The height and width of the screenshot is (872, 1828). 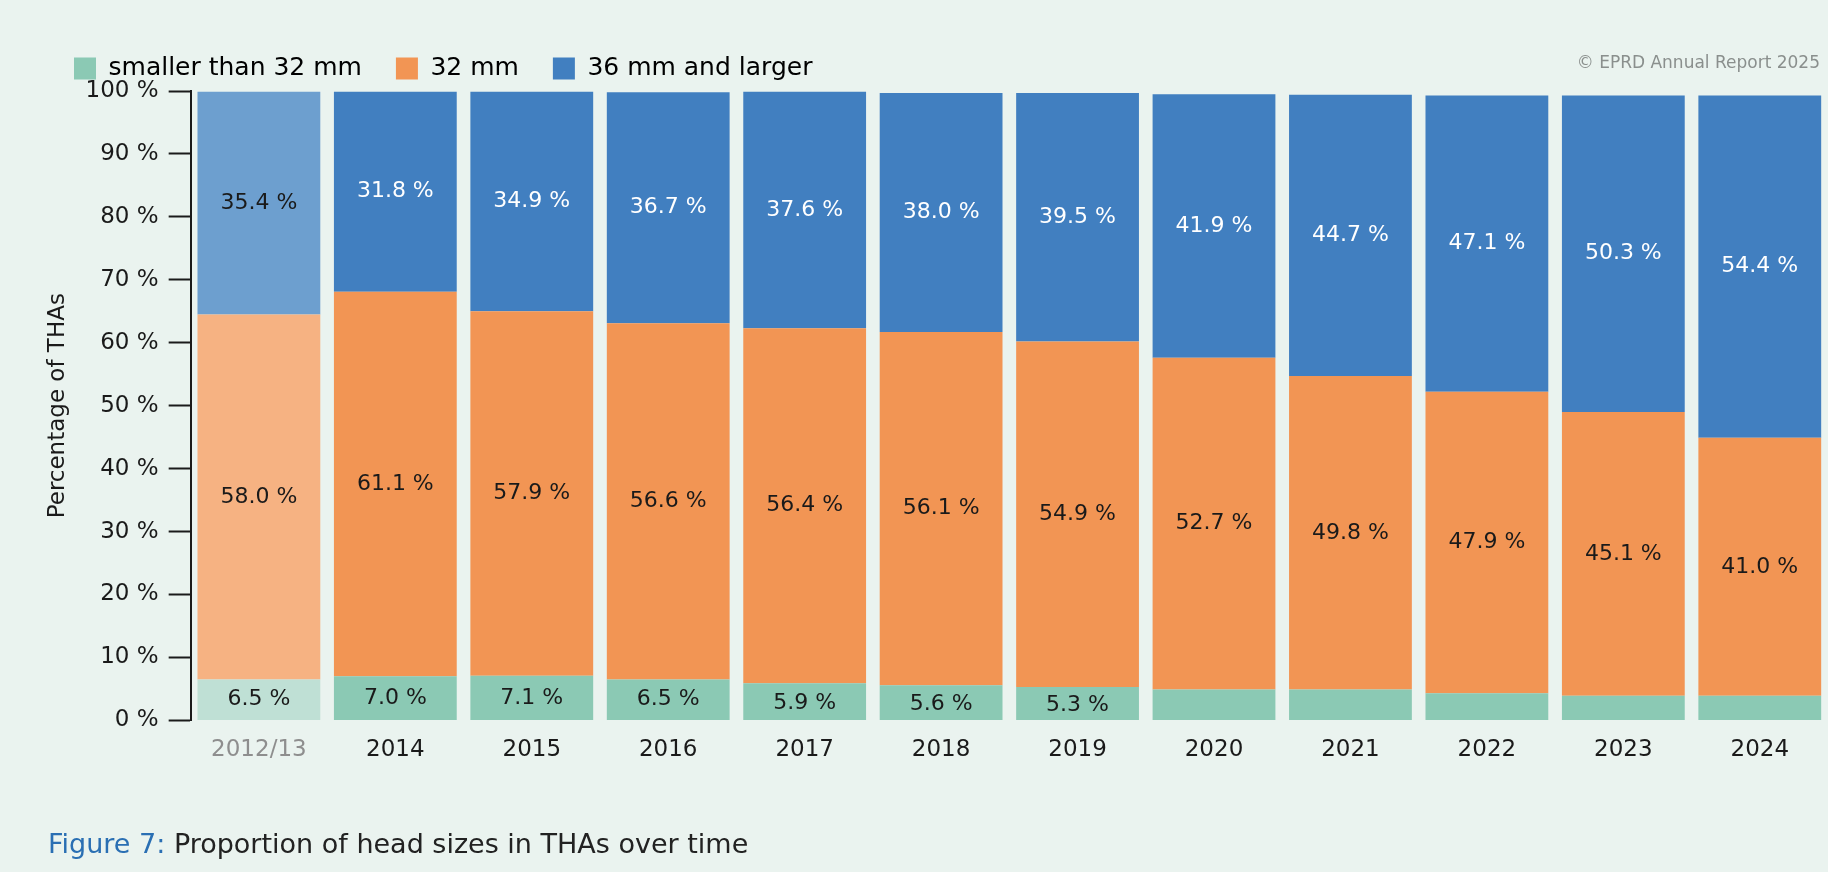 I want to click on x-tick-label: 2018, so click(x=941, y=748).